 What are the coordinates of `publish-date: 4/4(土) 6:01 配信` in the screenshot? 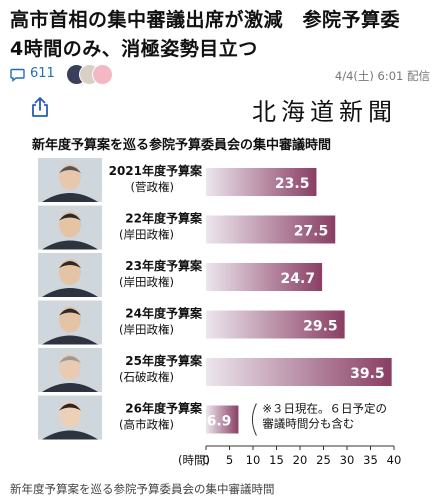 It's located at (382, 76).